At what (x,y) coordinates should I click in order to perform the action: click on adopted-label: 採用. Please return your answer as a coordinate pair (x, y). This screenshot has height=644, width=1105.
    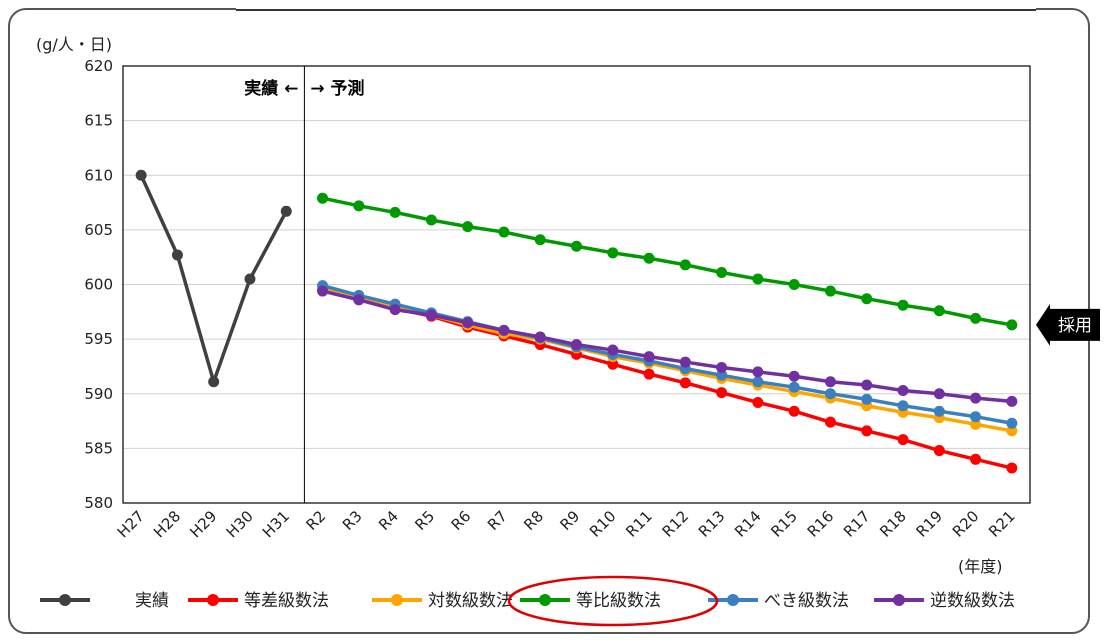
    Looking at the image, I should click on (1075, 326).